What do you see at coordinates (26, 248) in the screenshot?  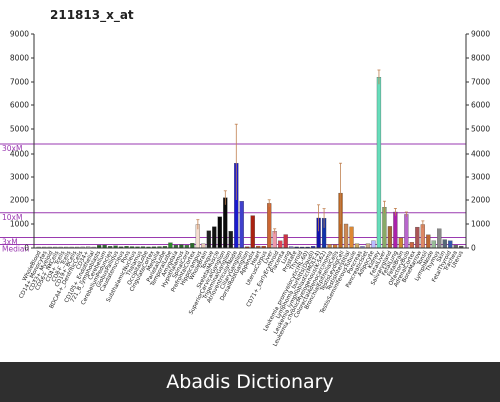 I see `y-tick-label-left: 0` at bounding box center [26, 248].